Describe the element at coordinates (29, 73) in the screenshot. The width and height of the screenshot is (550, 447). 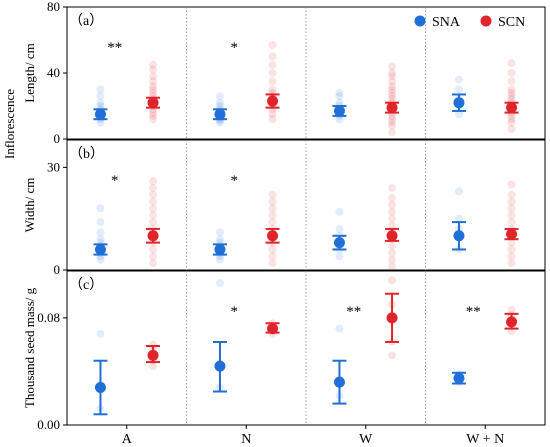
I see `y-axis-label: Length/ cm` at that location.